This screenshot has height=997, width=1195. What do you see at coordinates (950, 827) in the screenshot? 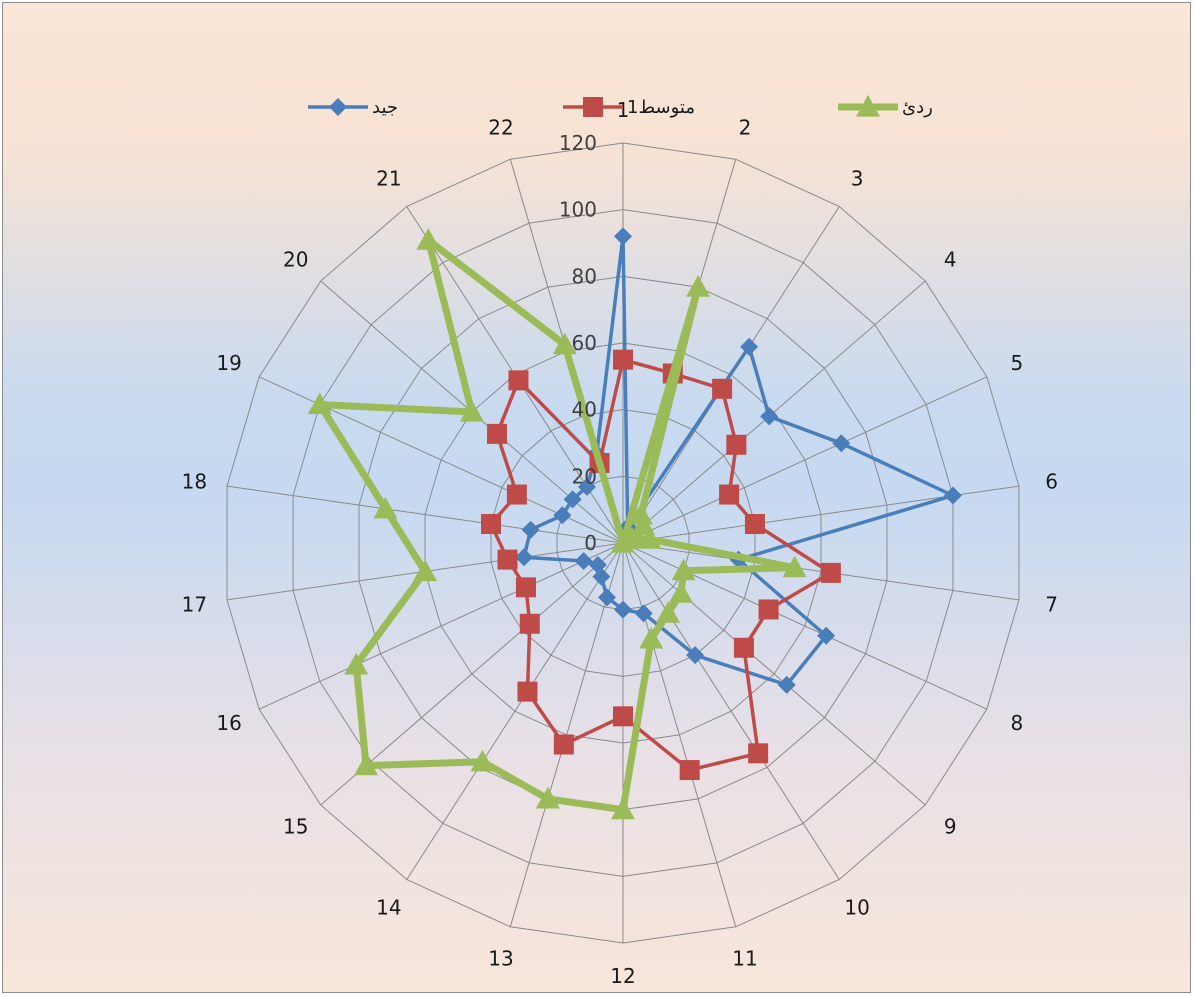
I see `category-label: 9` at bounding box center [950, 827].